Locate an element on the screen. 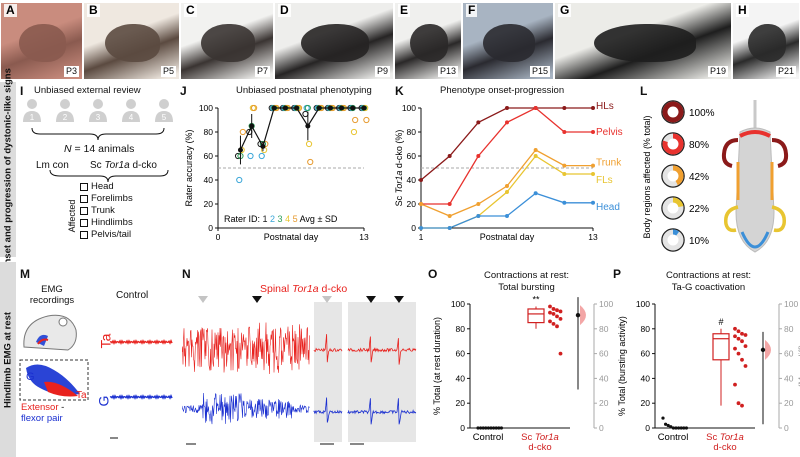  reviewer-number: 2 is located at coordinates (65, 117).